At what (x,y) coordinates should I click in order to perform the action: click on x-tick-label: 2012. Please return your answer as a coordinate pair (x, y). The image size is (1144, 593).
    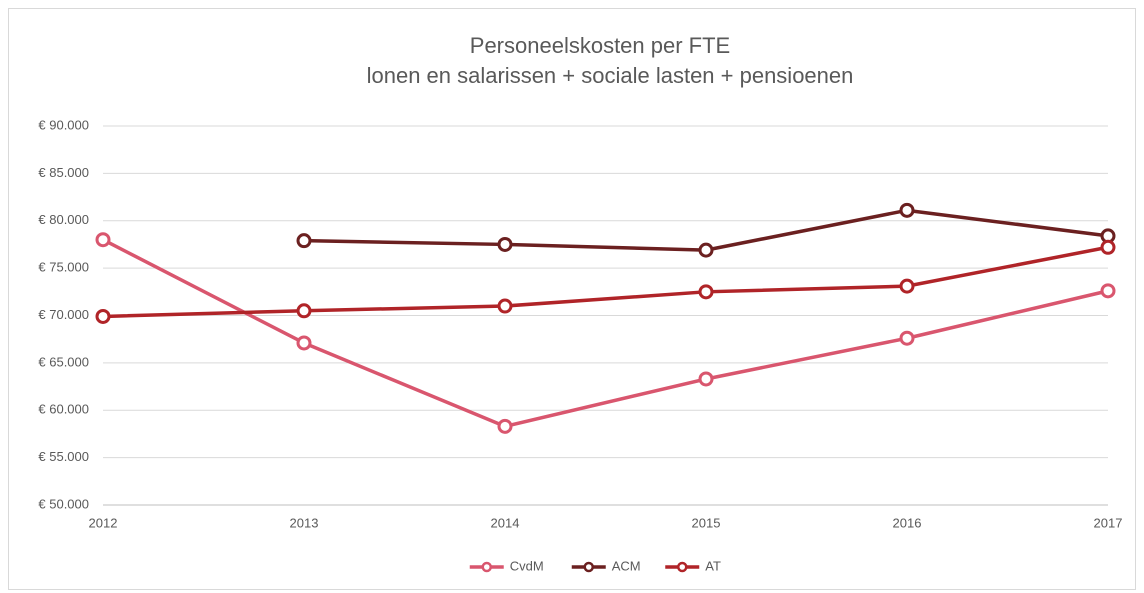
    Looking at the image, I should click on (103, 522).